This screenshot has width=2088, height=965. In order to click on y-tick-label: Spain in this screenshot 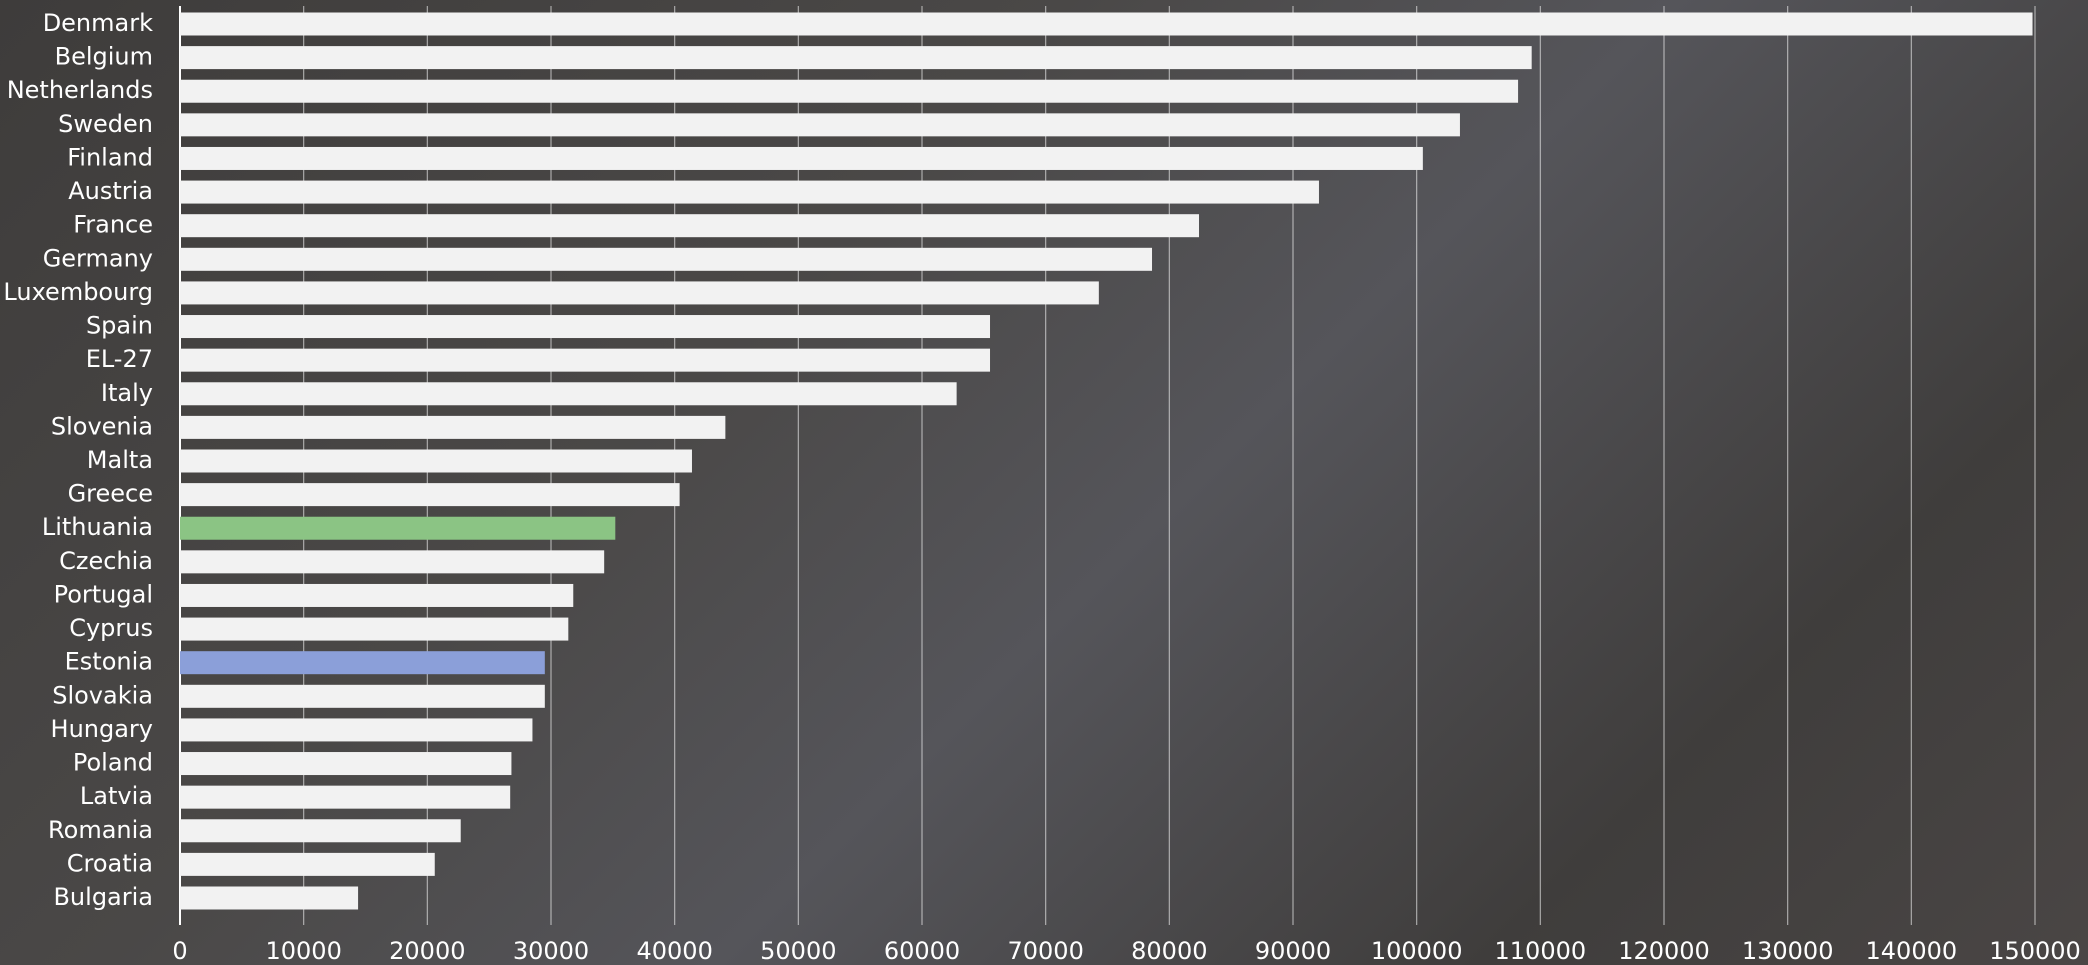, I will do `click(119, 326)`.